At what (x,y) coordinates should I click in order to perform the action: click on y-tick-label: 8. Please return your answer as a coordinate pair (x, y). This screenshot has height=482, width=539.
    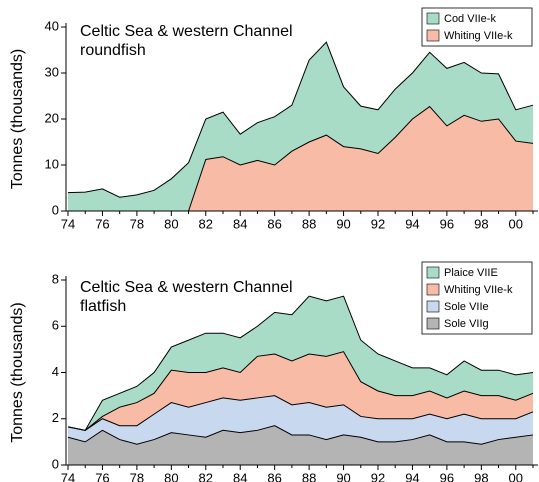
    Looking at the image, I should click on (55, 278).